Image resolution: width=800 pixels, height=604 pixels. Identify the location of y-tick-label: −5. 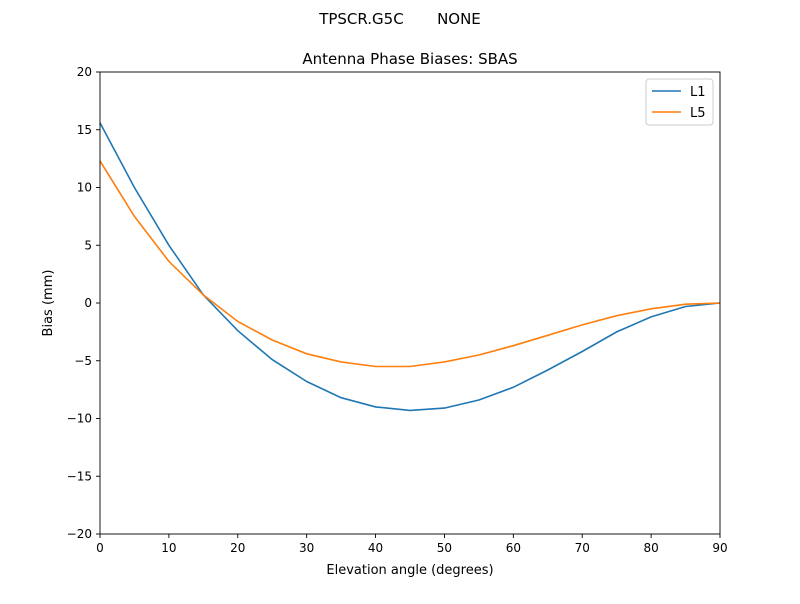
(83, 361).